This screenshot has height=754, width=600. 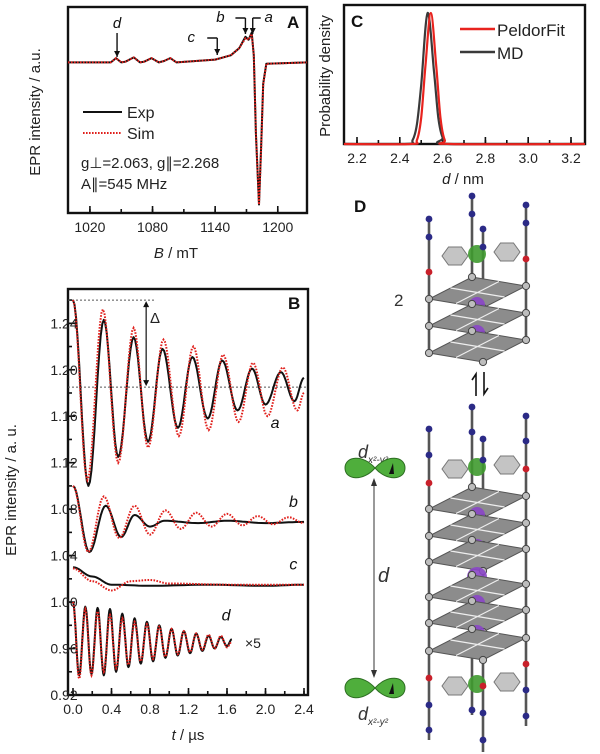 What do you see at coordinates (252, 31) in the screenshot?
I see `marker-a-arrowhead` at bounding box center [252, 31].